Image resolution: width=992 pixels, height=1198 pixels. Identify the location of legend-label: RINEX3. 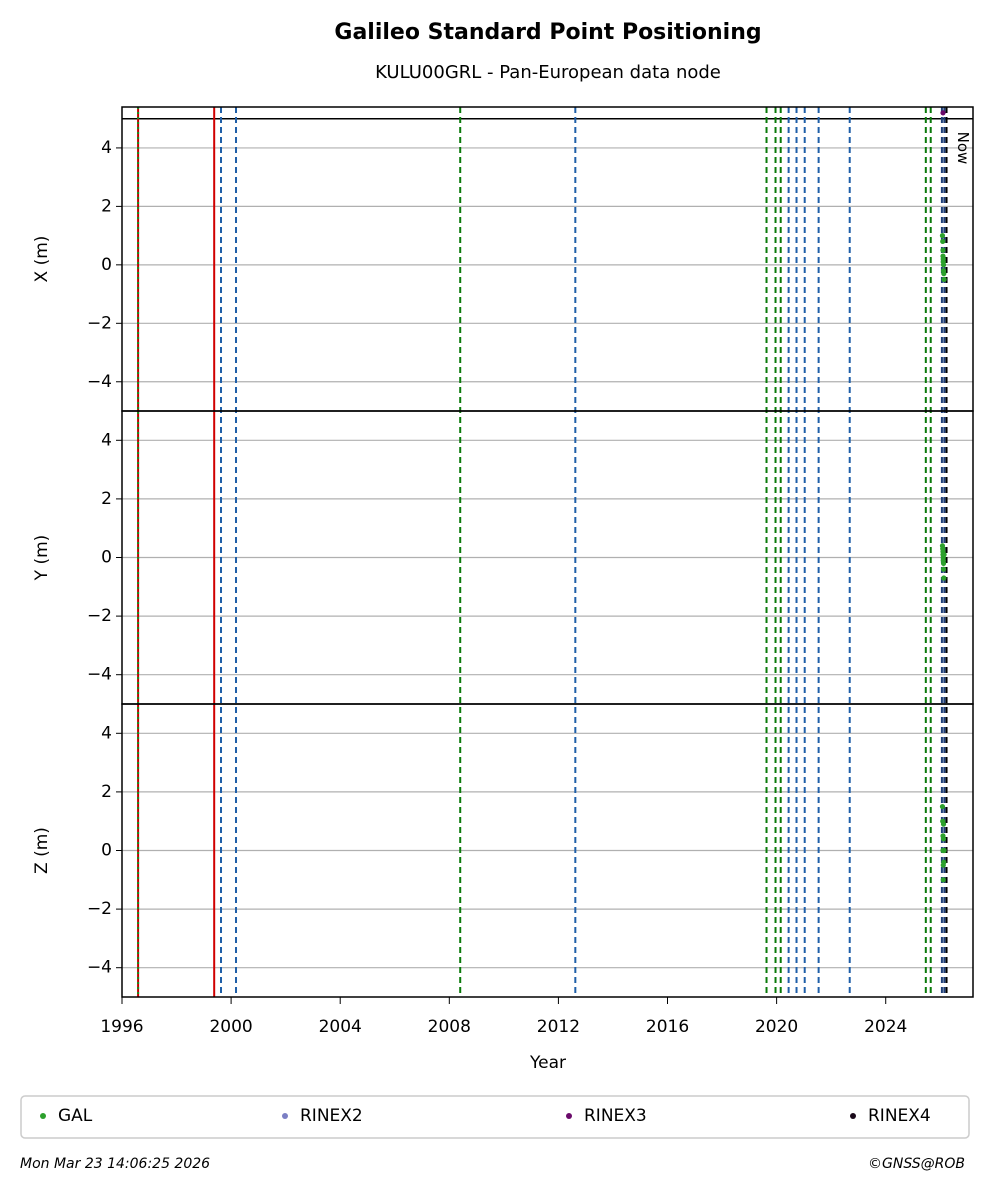
(615, 1116).